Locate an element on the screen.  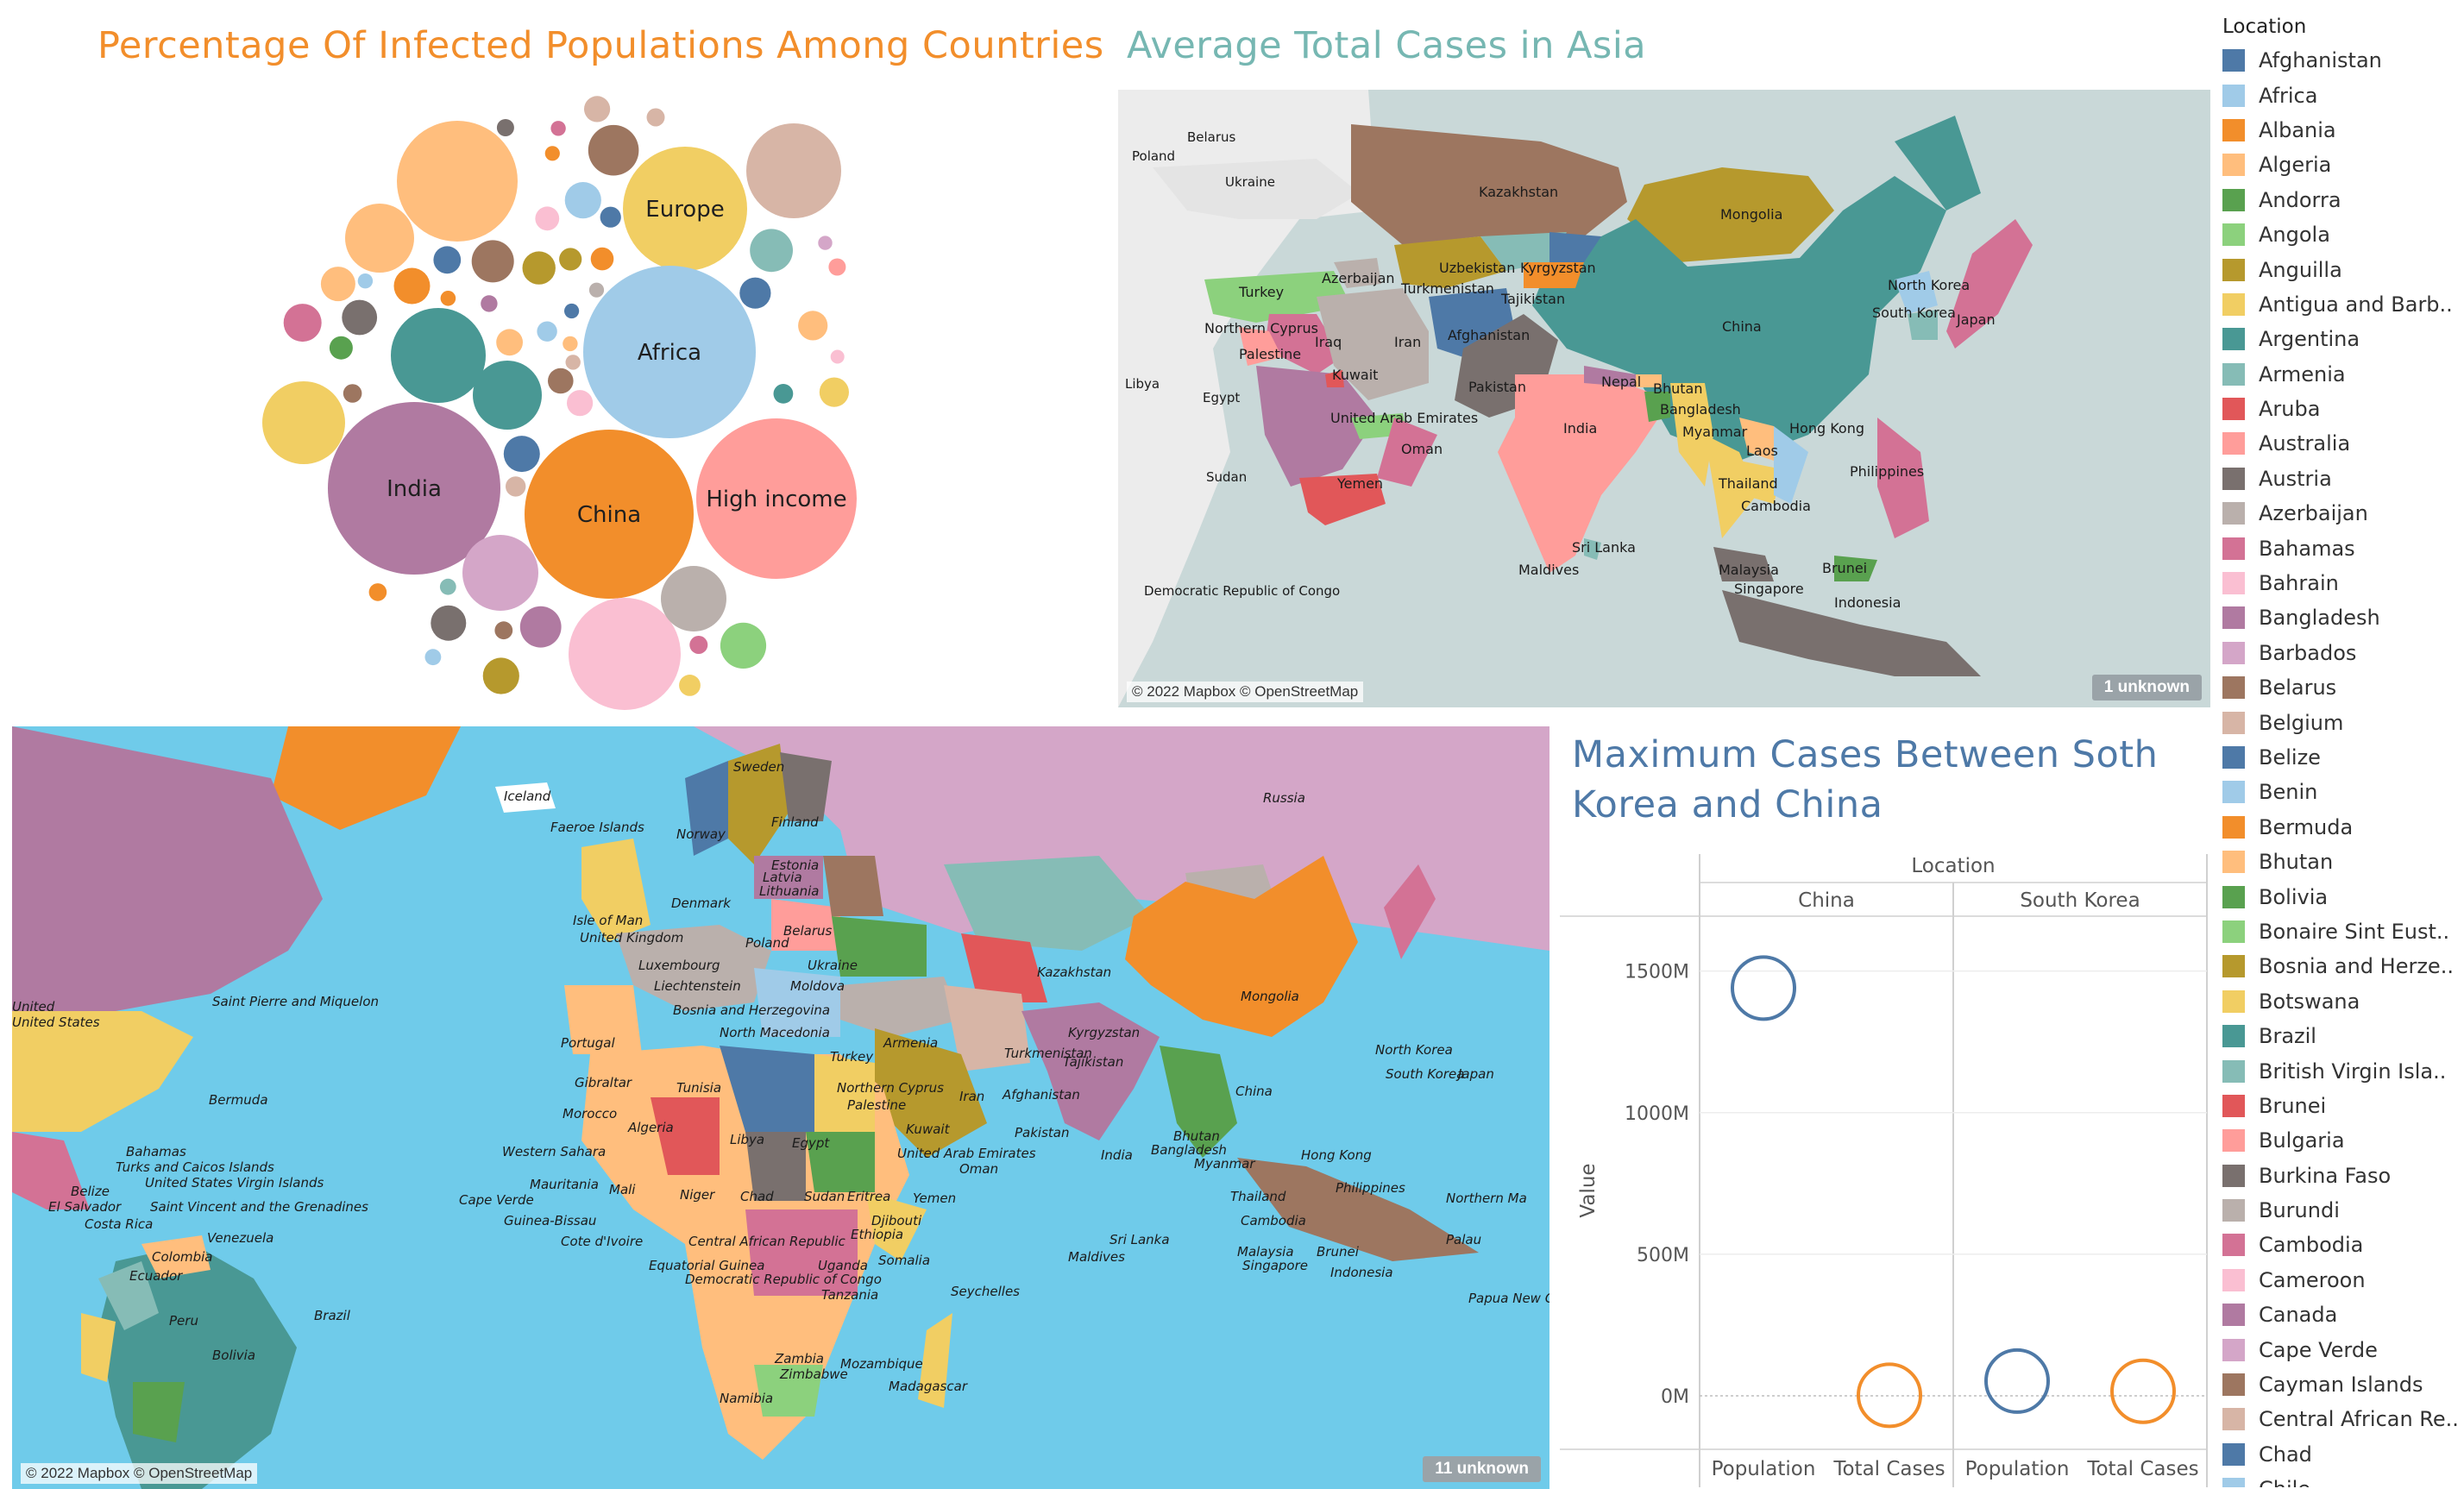
legend-item: Benin is located at coordinates (2343, 792).